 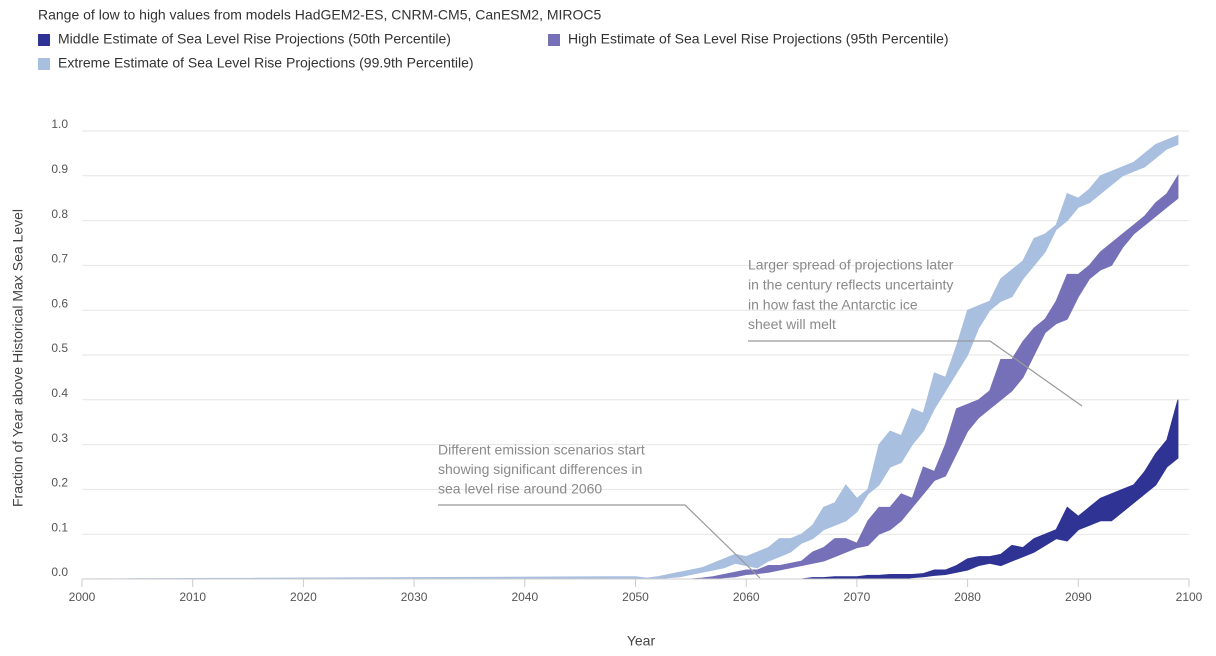 I want to click on x-tick-label: 2050, so click(x=635, y=597).